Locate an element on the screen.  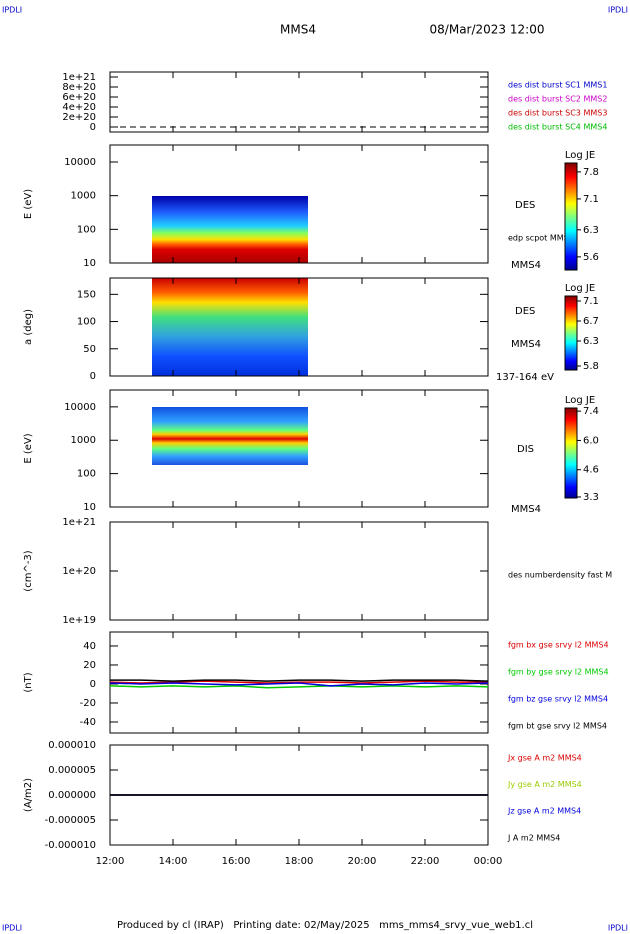
x-tick-label: 12:00 is located at coordinates (110, 861).